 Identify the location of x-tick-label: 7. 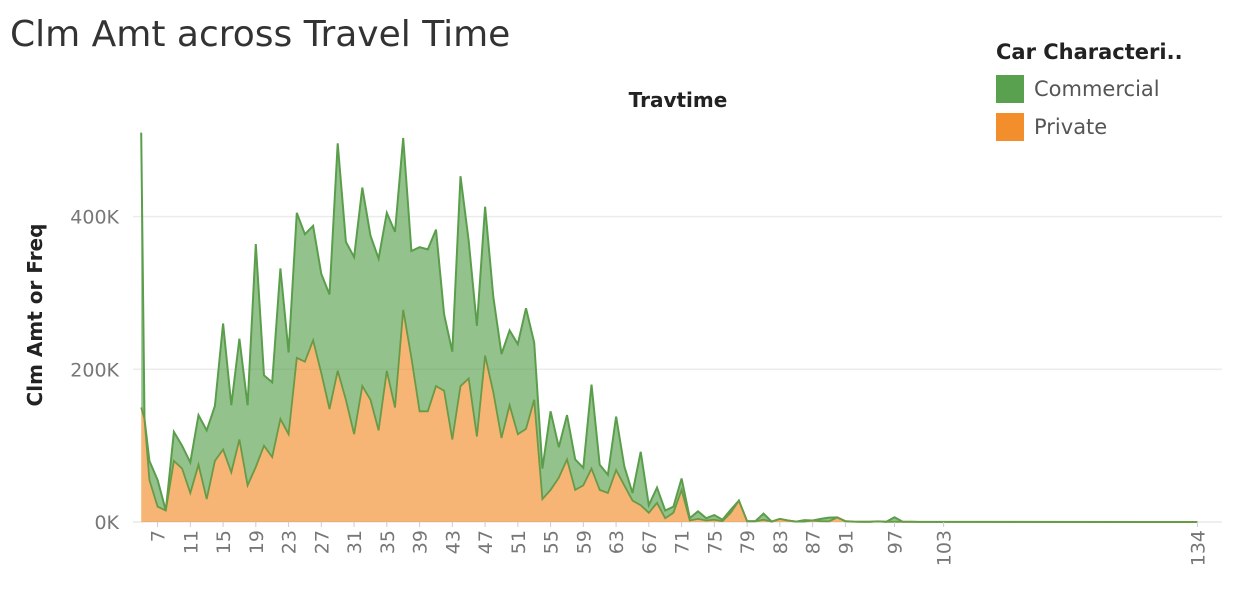
(159, 536).